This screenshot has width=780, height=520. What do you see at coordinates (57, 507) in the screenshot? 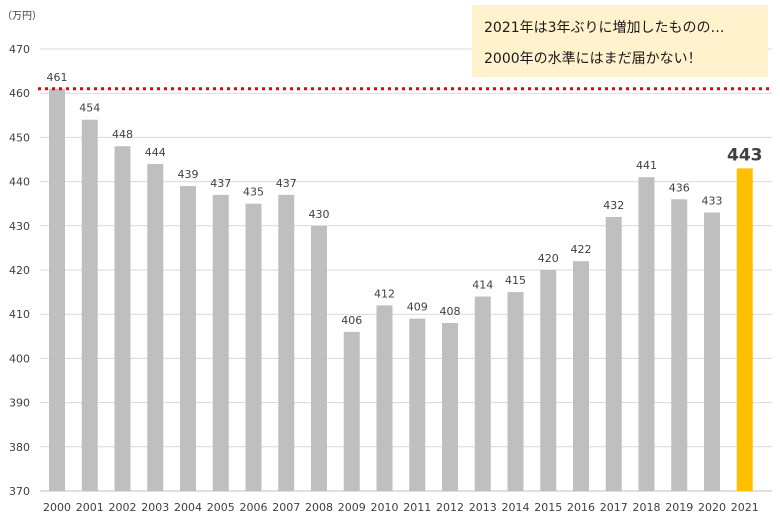
I see `x-tick-label: 2000` at bounding box center [57, 507].